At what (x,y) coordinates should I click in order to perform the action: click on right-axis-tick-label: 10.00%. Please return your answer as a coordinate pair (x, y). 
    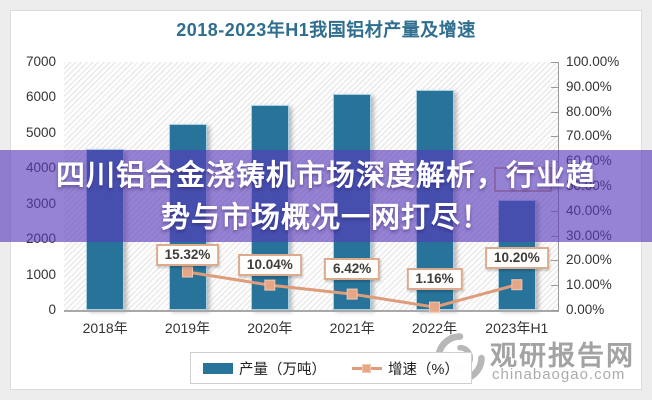
    Looking at the image, I should click on (589, 285).